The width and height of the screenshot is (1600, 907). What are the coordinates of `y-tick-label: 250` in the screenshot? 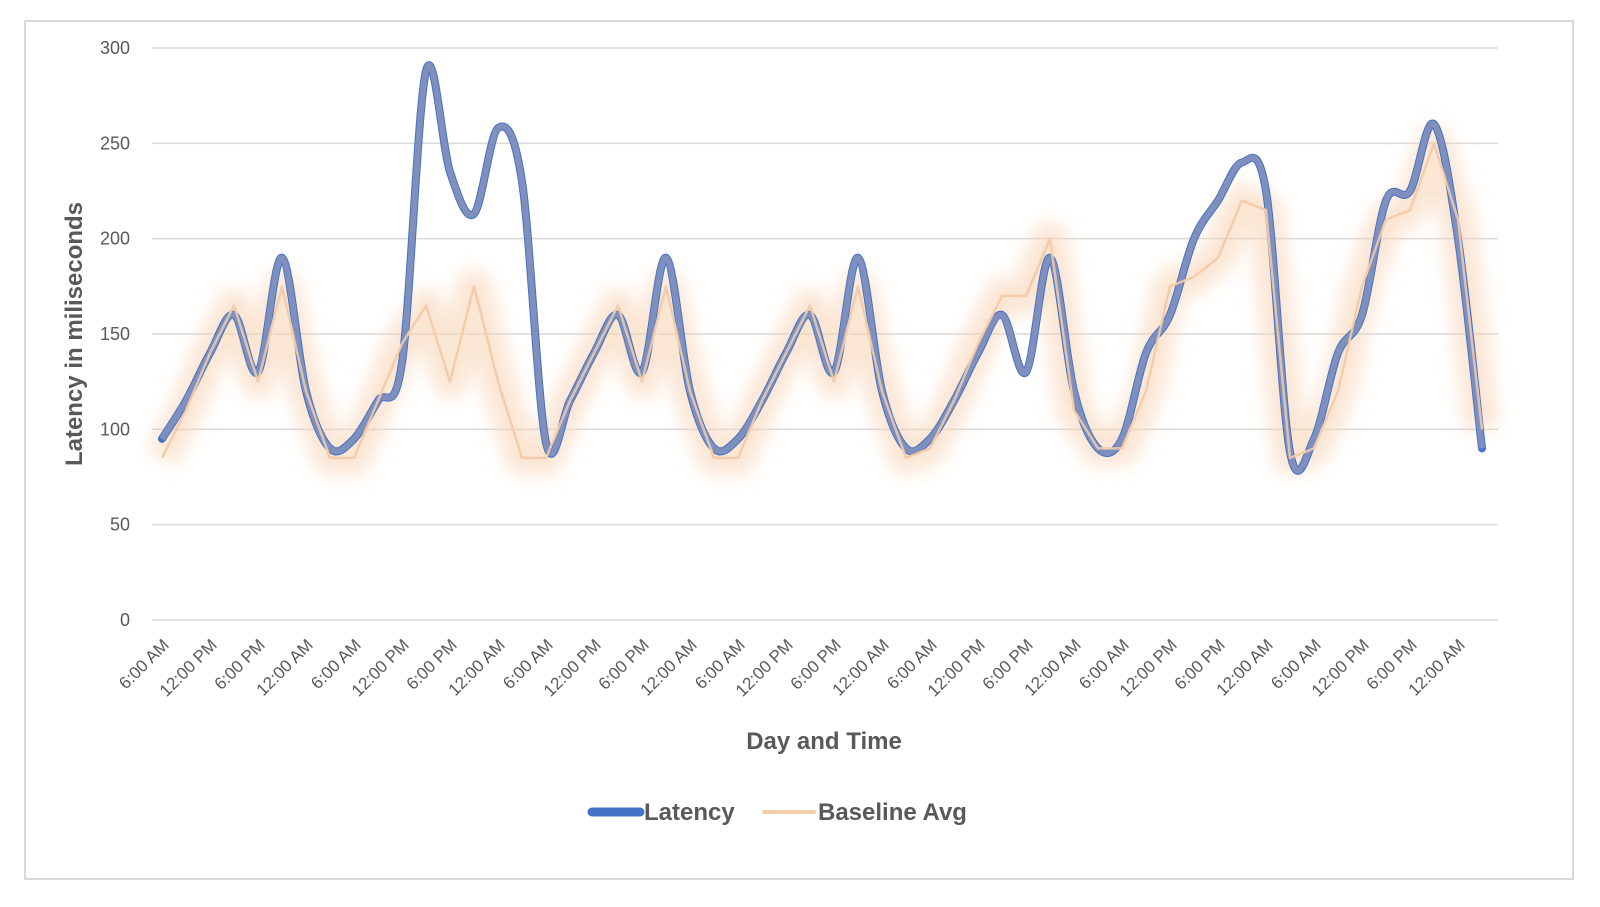 It's located at (115, 143).